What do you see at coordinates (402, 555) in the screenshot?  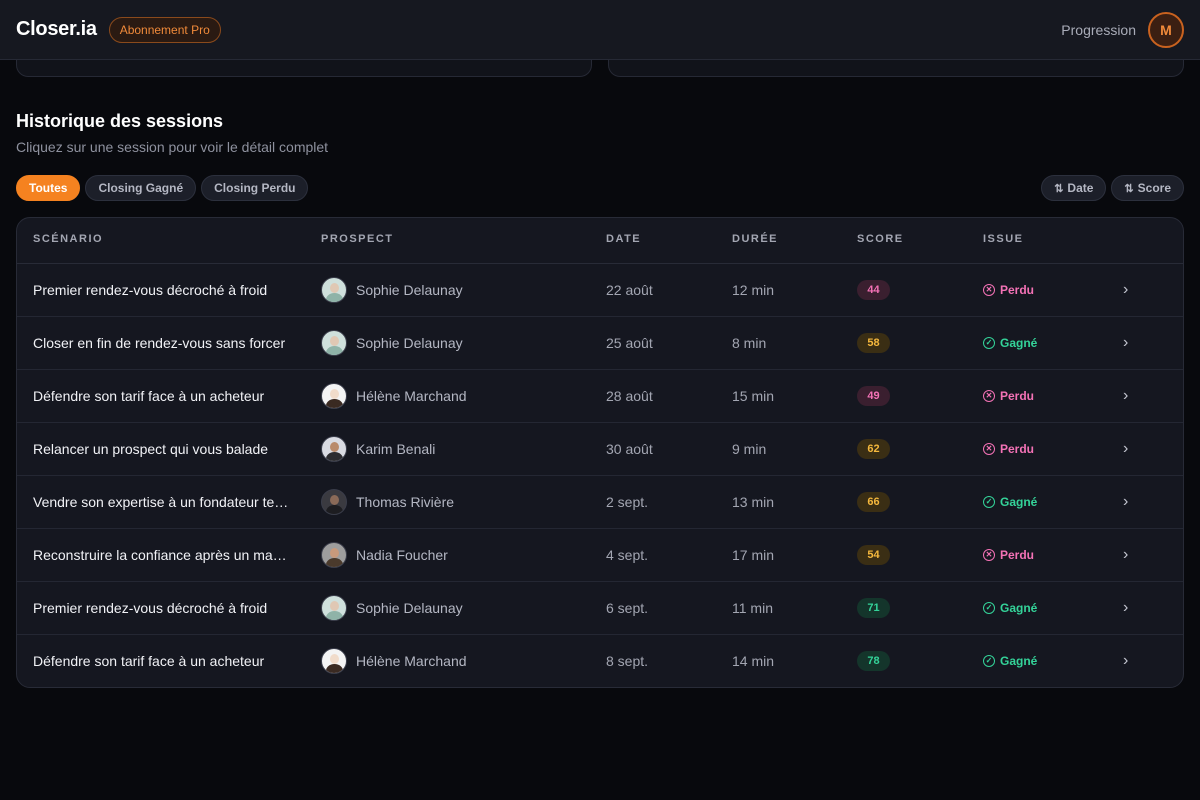 I see `prospect-name: Nadia Foucher` at bounding box center [402, 555].